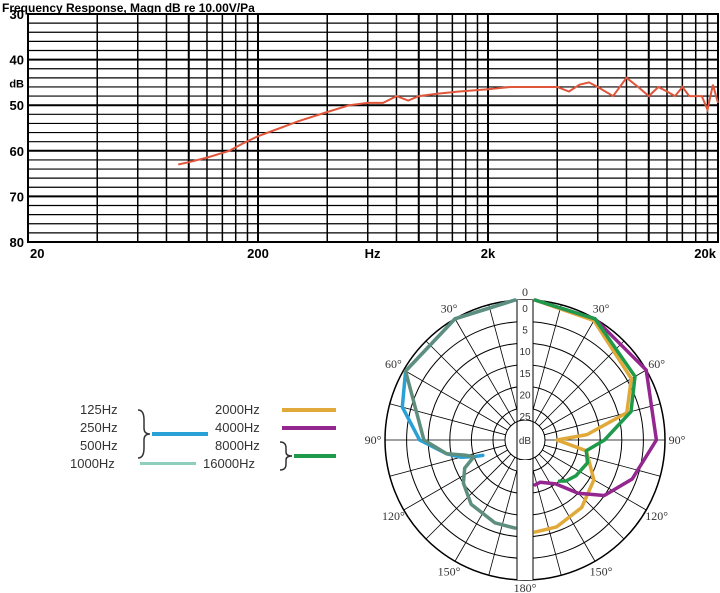 The width and height of the screenshot is (720, 593). What do you see at coordinates (17, 60) in the screenshot?
I see `y-tick-label: 40` at bounding box center [17, 60].